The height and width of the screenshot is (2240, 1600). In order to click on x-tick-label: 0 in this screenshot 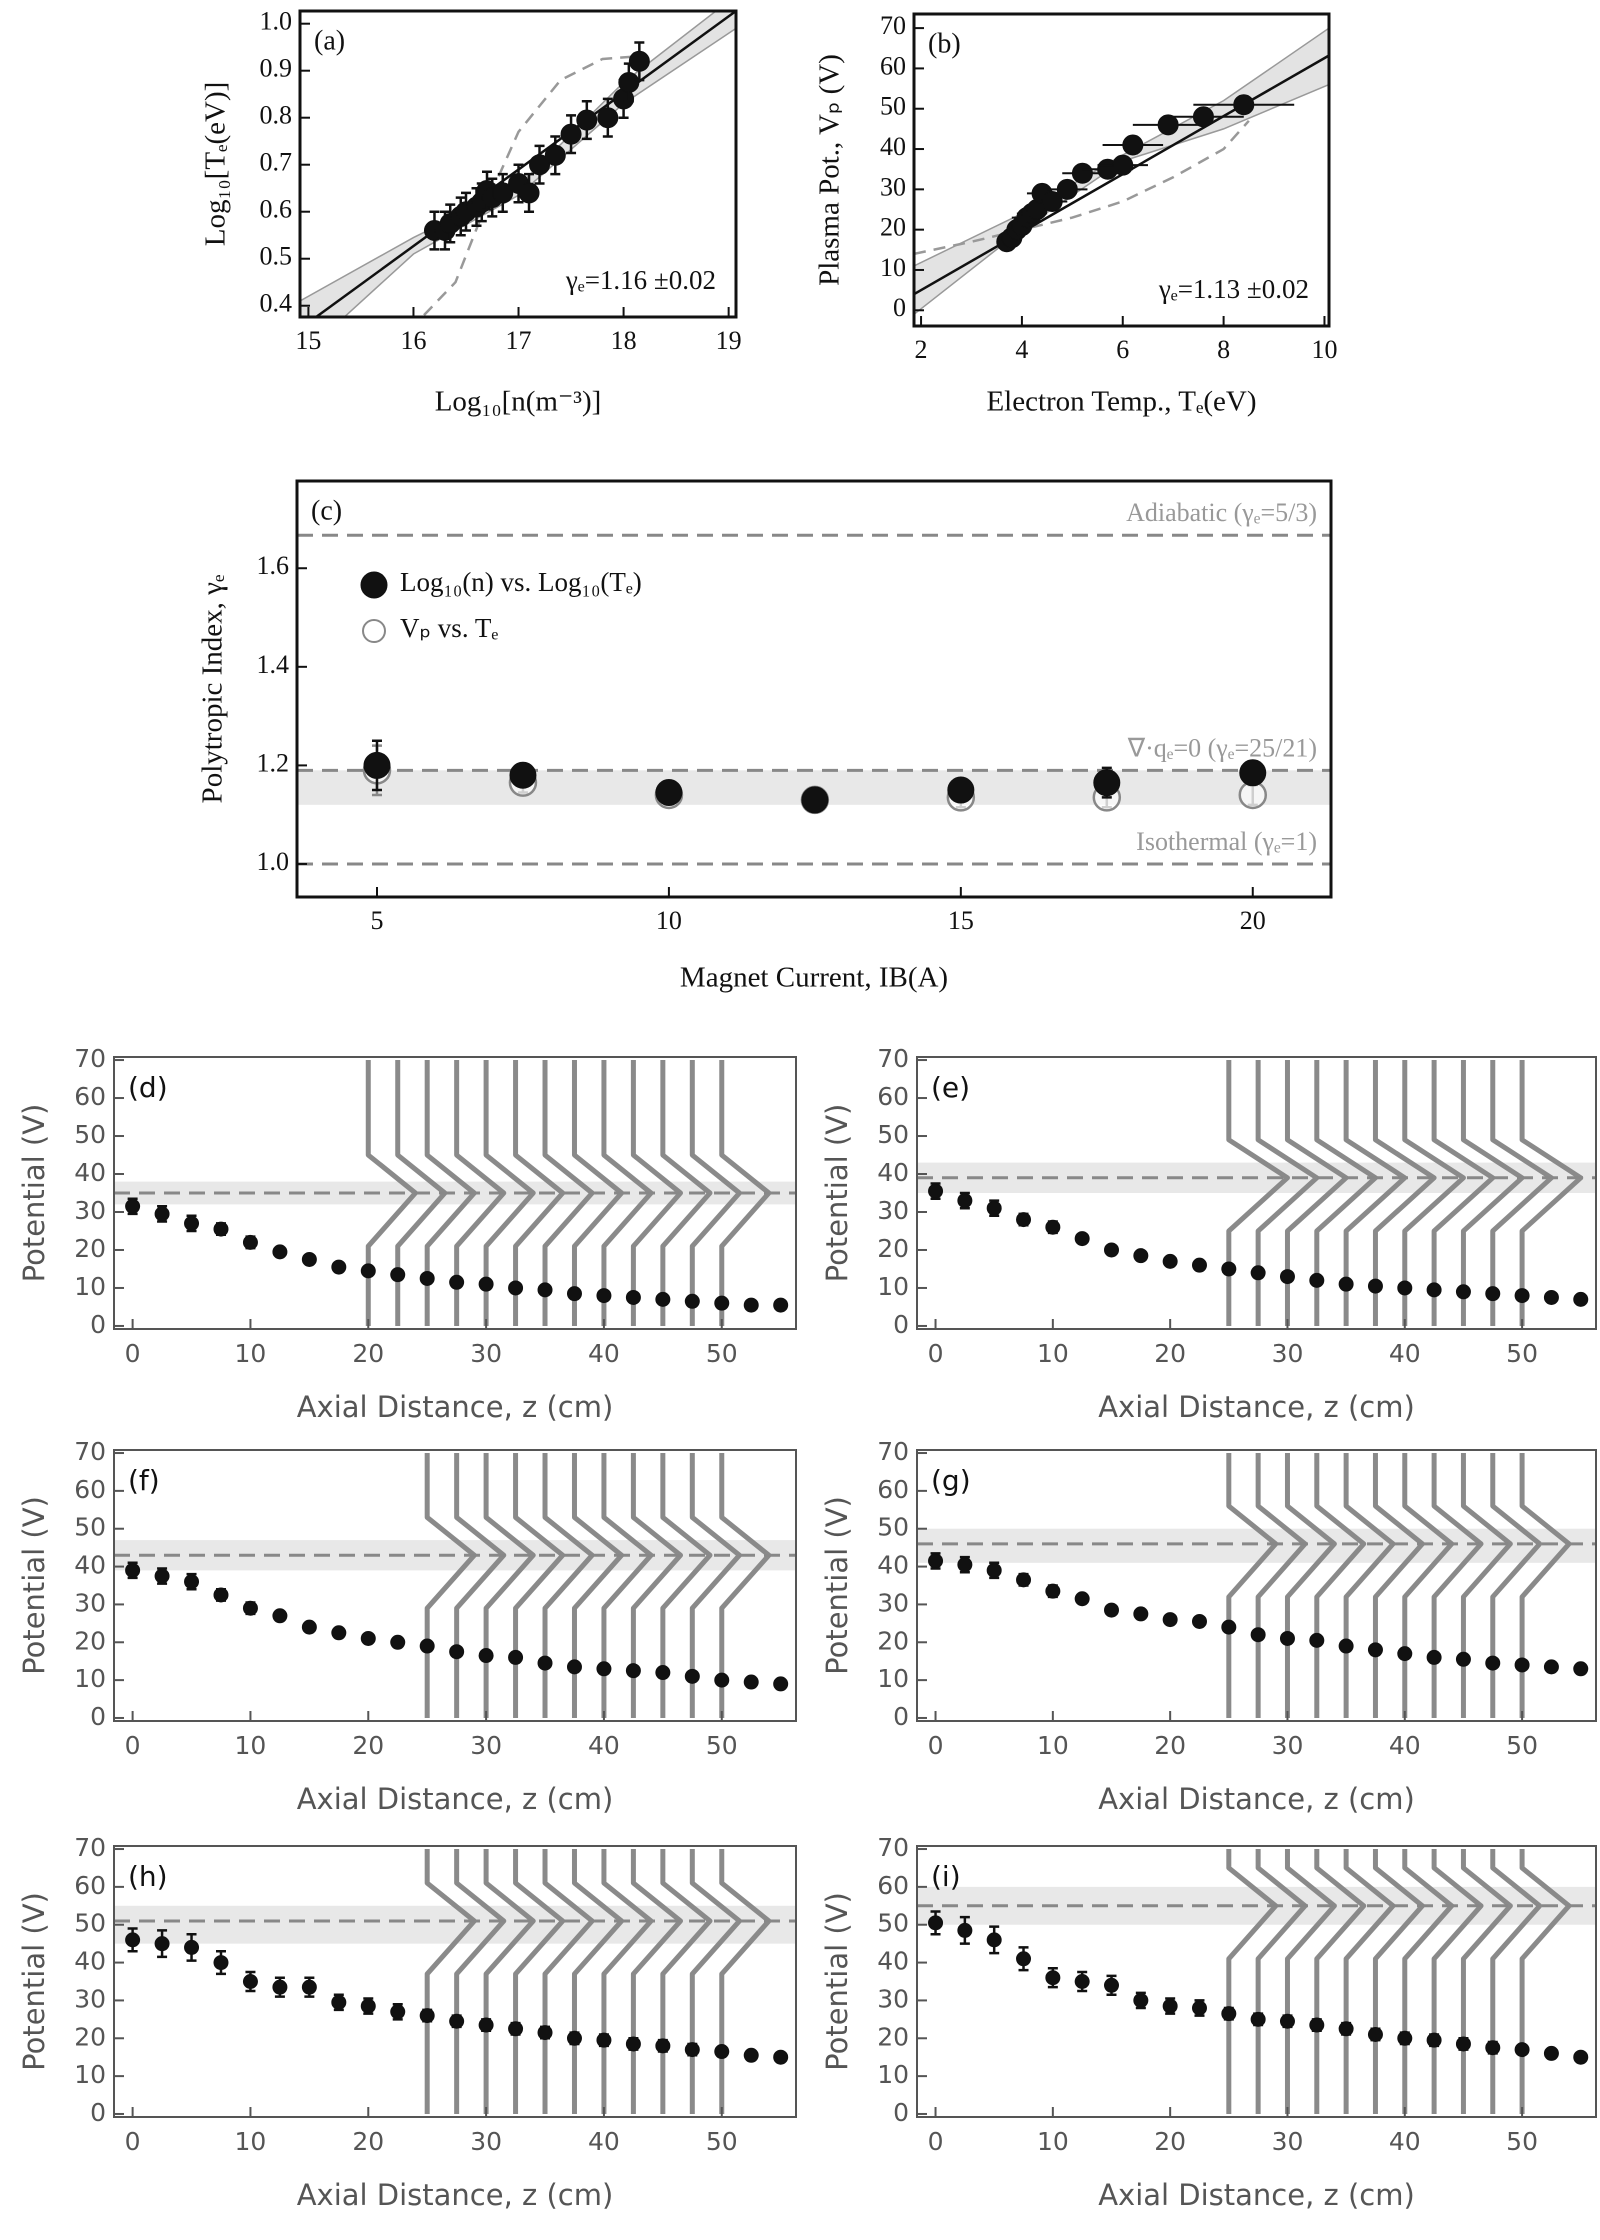, I will do `click(133, 1353)`.